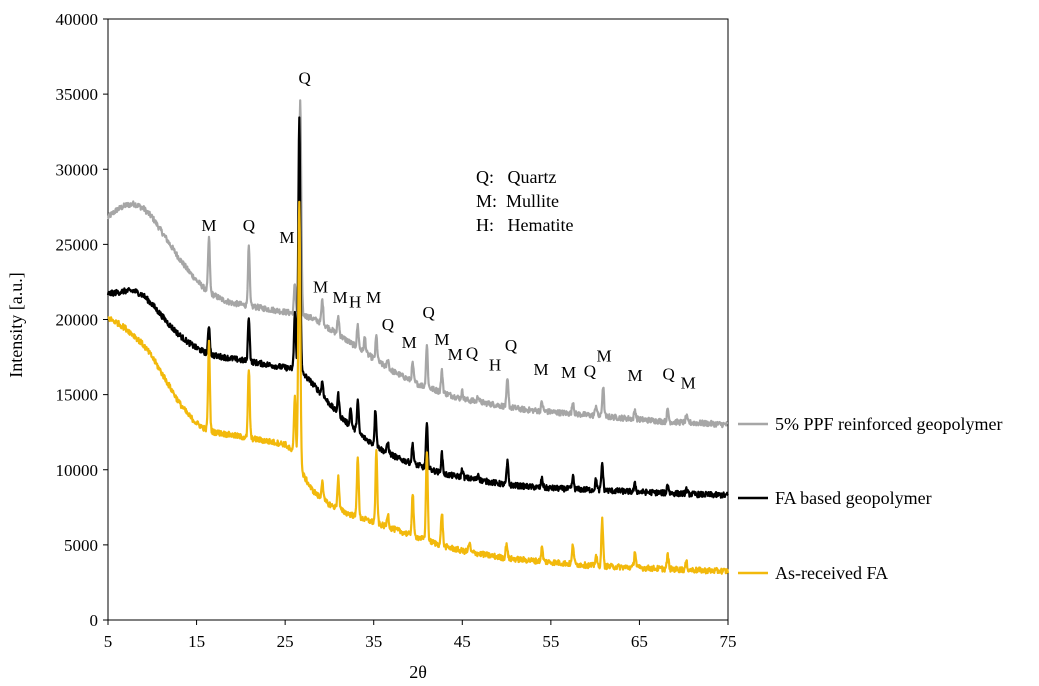 This screenshot has height=686, width=1039. Describe the element at coordinates (728, 641) in the screenshot. I see `x-tick-label: 75` at that location.